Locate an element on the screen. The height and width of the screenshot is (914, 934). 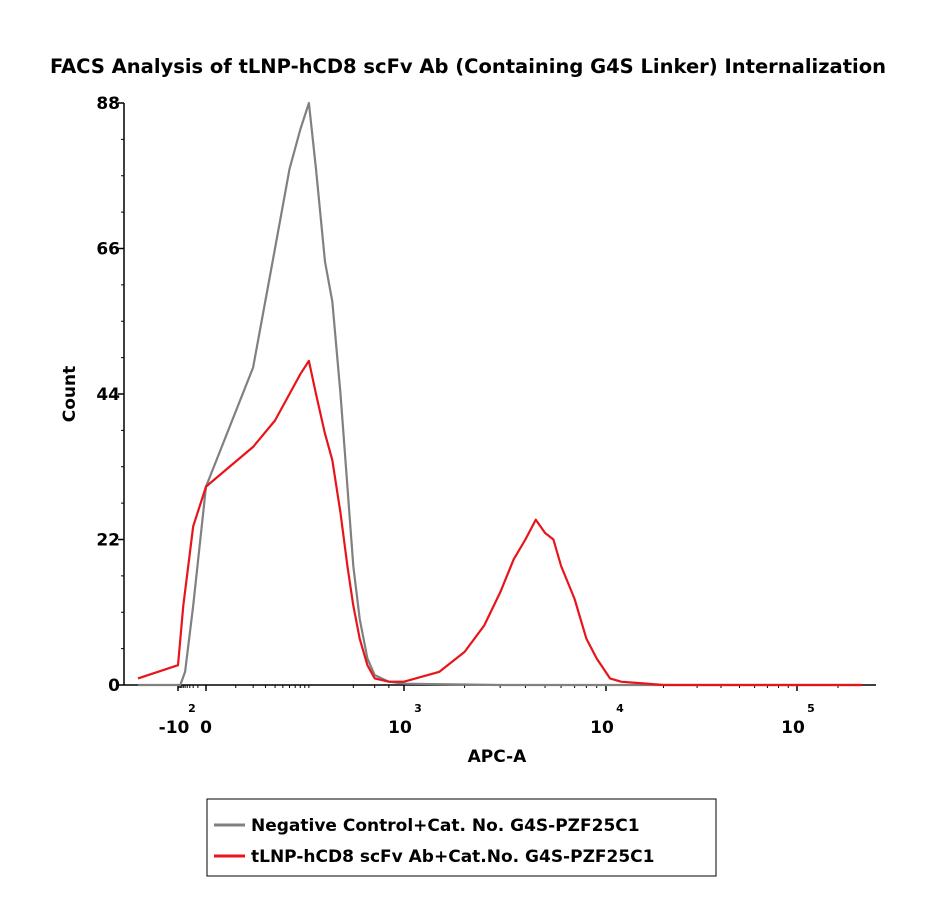
y-axis-label: Count is located at coordinates (70, 394).